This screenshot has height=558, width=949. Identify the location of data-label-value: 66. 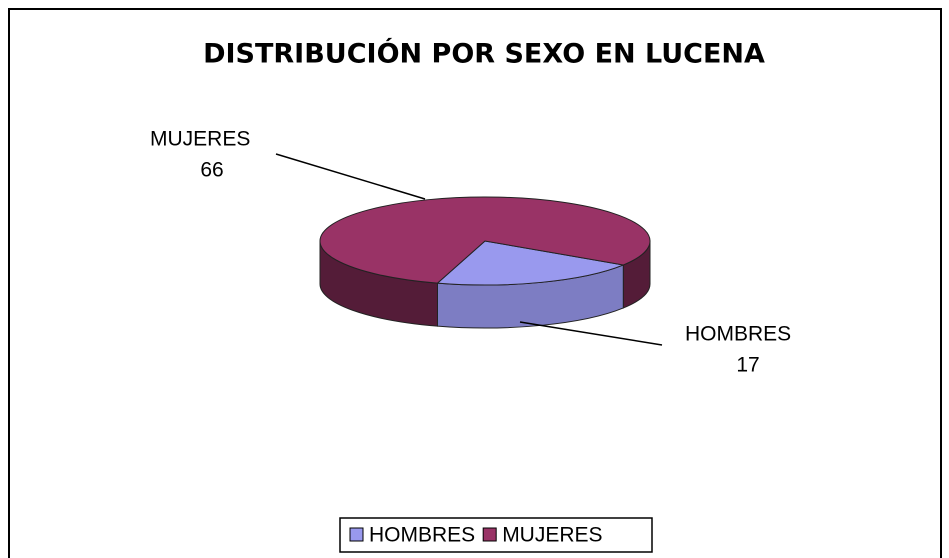
(211, 170).